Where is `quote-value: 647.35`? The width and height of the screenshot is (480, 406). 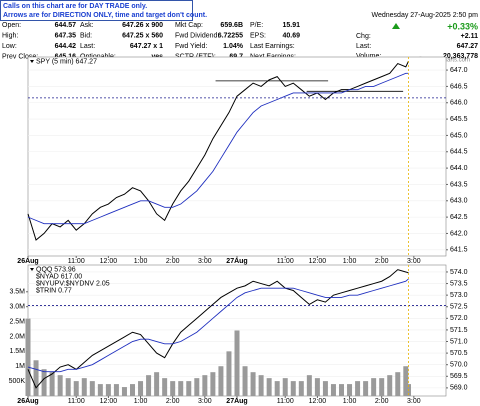
quote-value: 647.35 is located at coordinates (66, 35).